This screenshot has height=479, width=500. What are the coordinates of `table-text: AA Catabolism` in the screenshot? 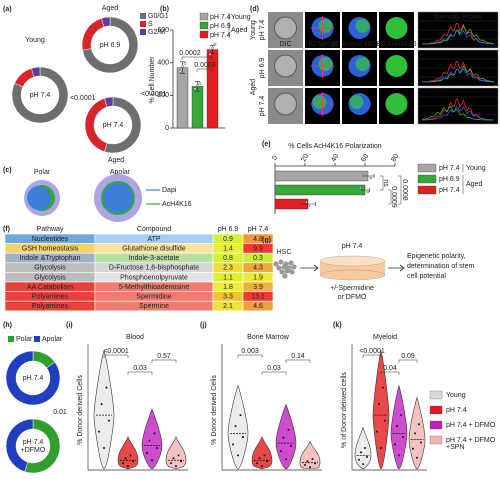 It's located at (50, 287).